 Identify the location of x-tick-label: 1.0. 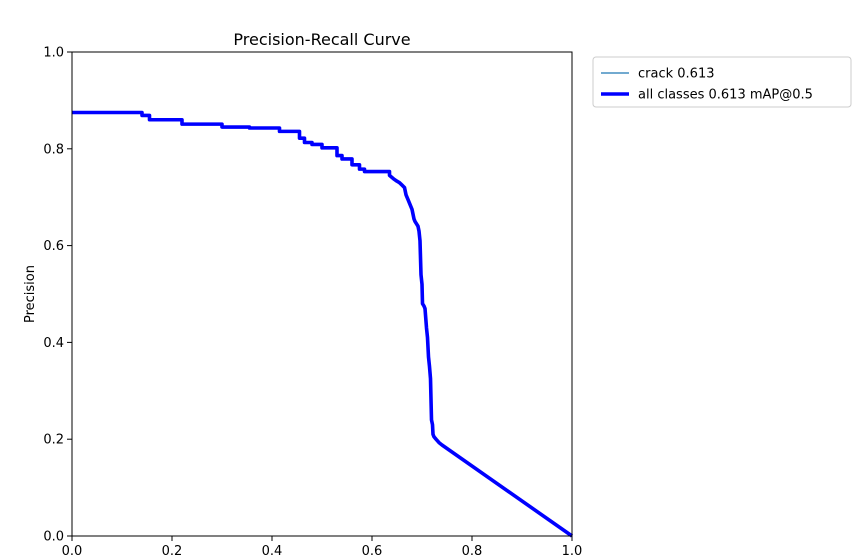
(572, 551).